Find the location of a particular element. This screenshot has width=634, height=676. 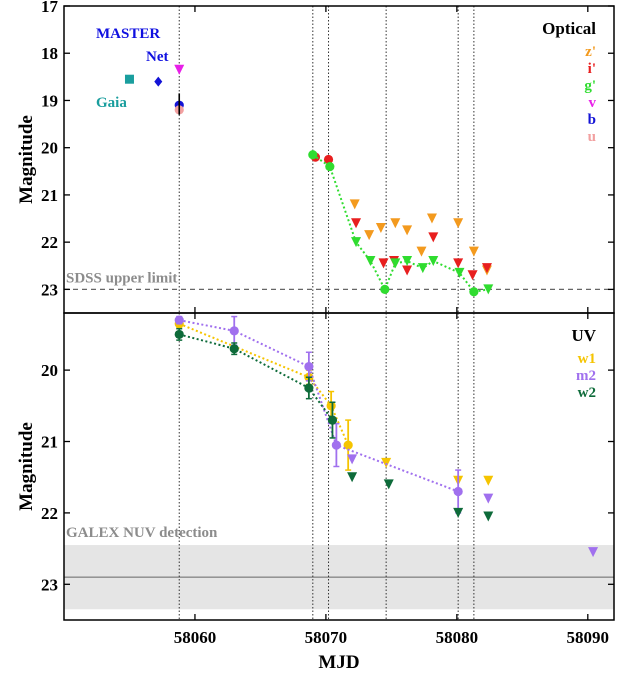

legend-entry: i' is located at coordinates (592, 69).